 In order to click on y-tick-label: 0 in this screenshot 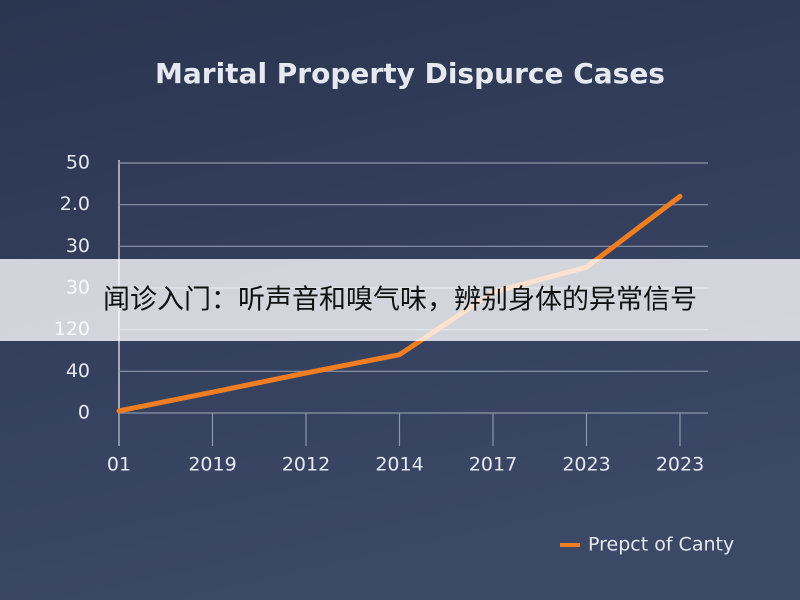, I will do `click(84, 413)`.